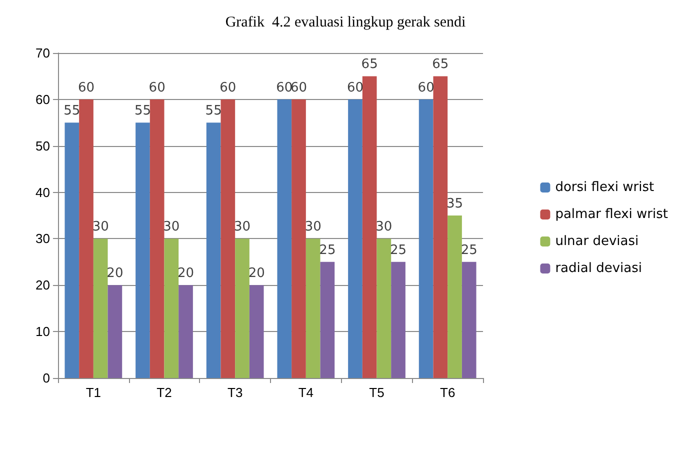  What do you see at coordinates (94, 392) in the screenshot?
I see `x-tick-label: T1` at bounding box center [94, 392].